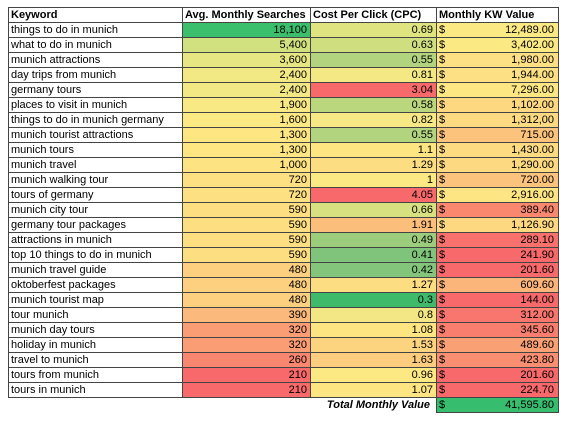 This screenshot has width=567, height=422. What do you see at coordinates (95, 315) in the screenshot?
I see `keyword-cell: tour munich` at bounding box center [95, 315].